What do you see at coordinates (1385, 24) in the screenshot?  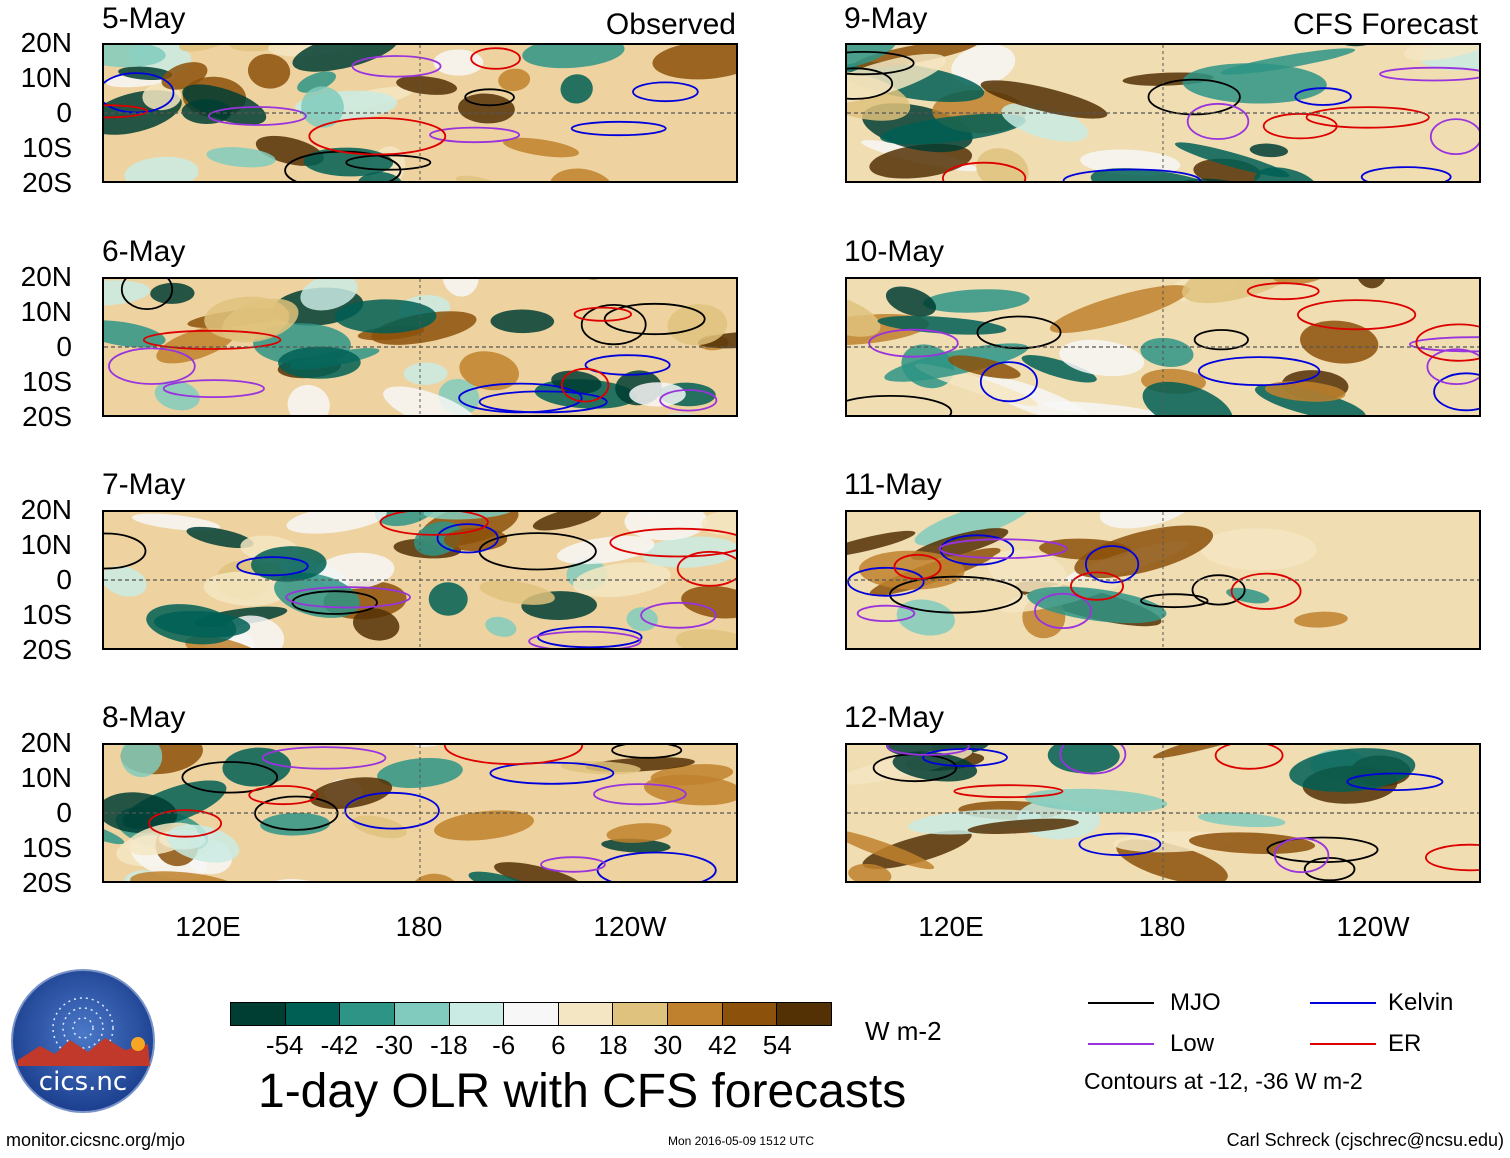 I see `cfs-forecast-title: CFS Forecast` at bounding box center [1385, 24].